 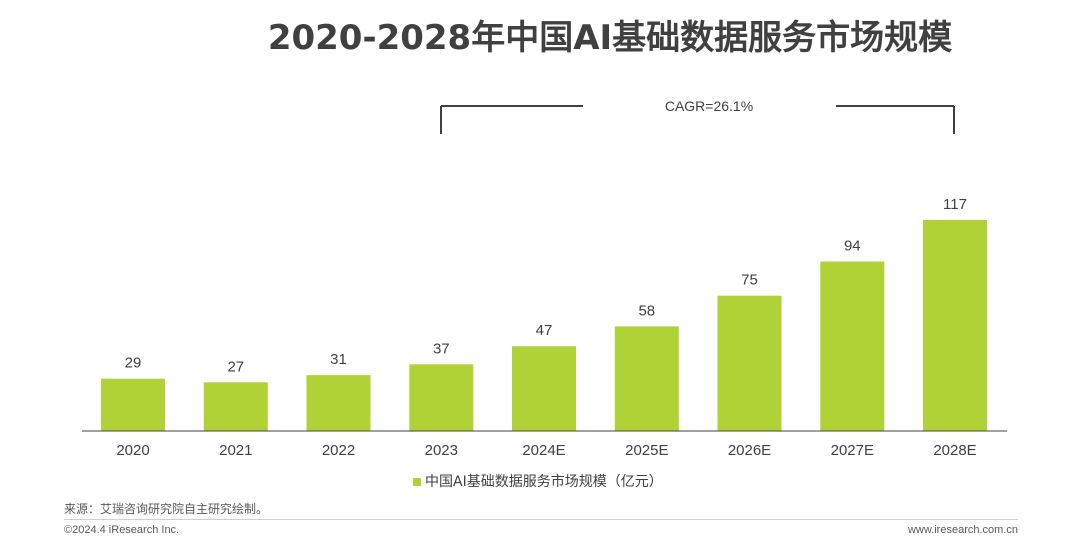 I want to click on x-tick-label: 2027E, so click(x=852, y=450).